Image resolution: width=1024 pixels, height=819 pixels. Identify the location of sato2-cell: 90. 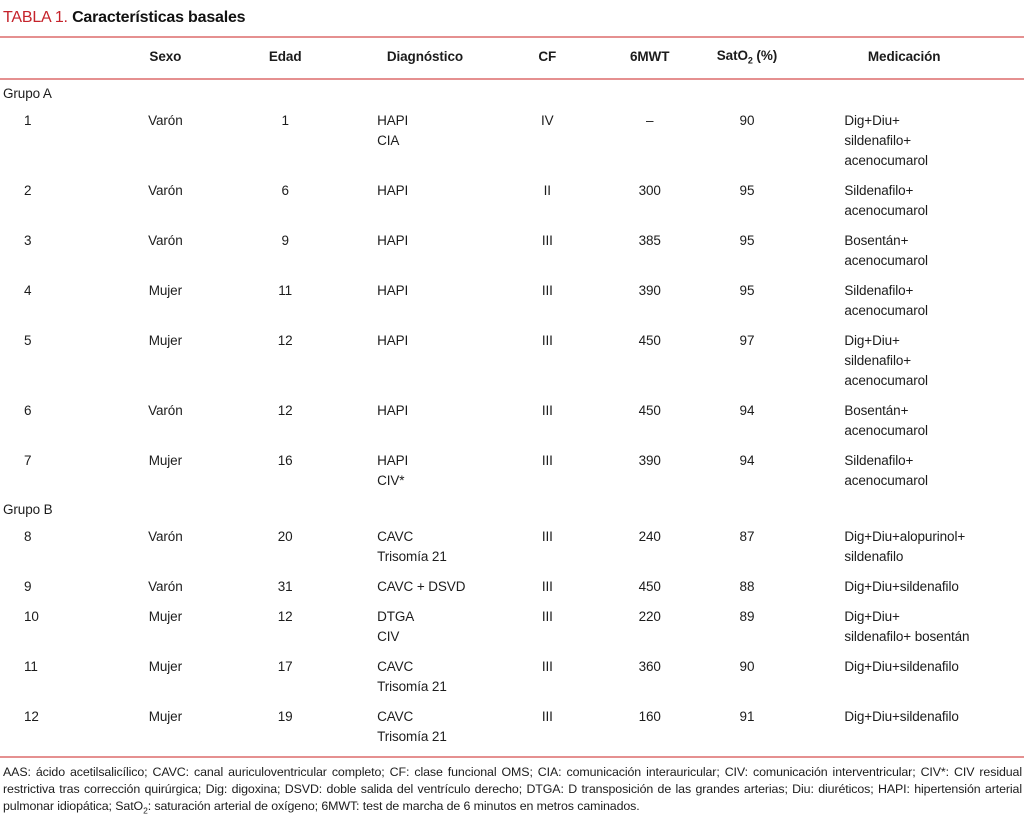
(747, 120).